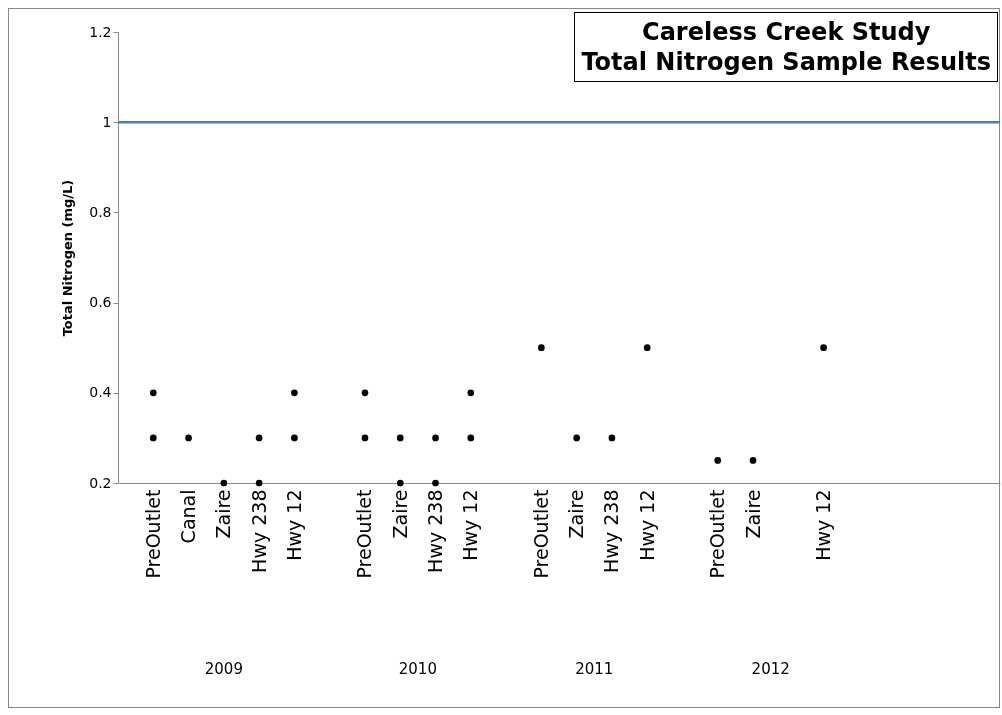  I want to click on x-tick-label: Canal, so click(188, 516).